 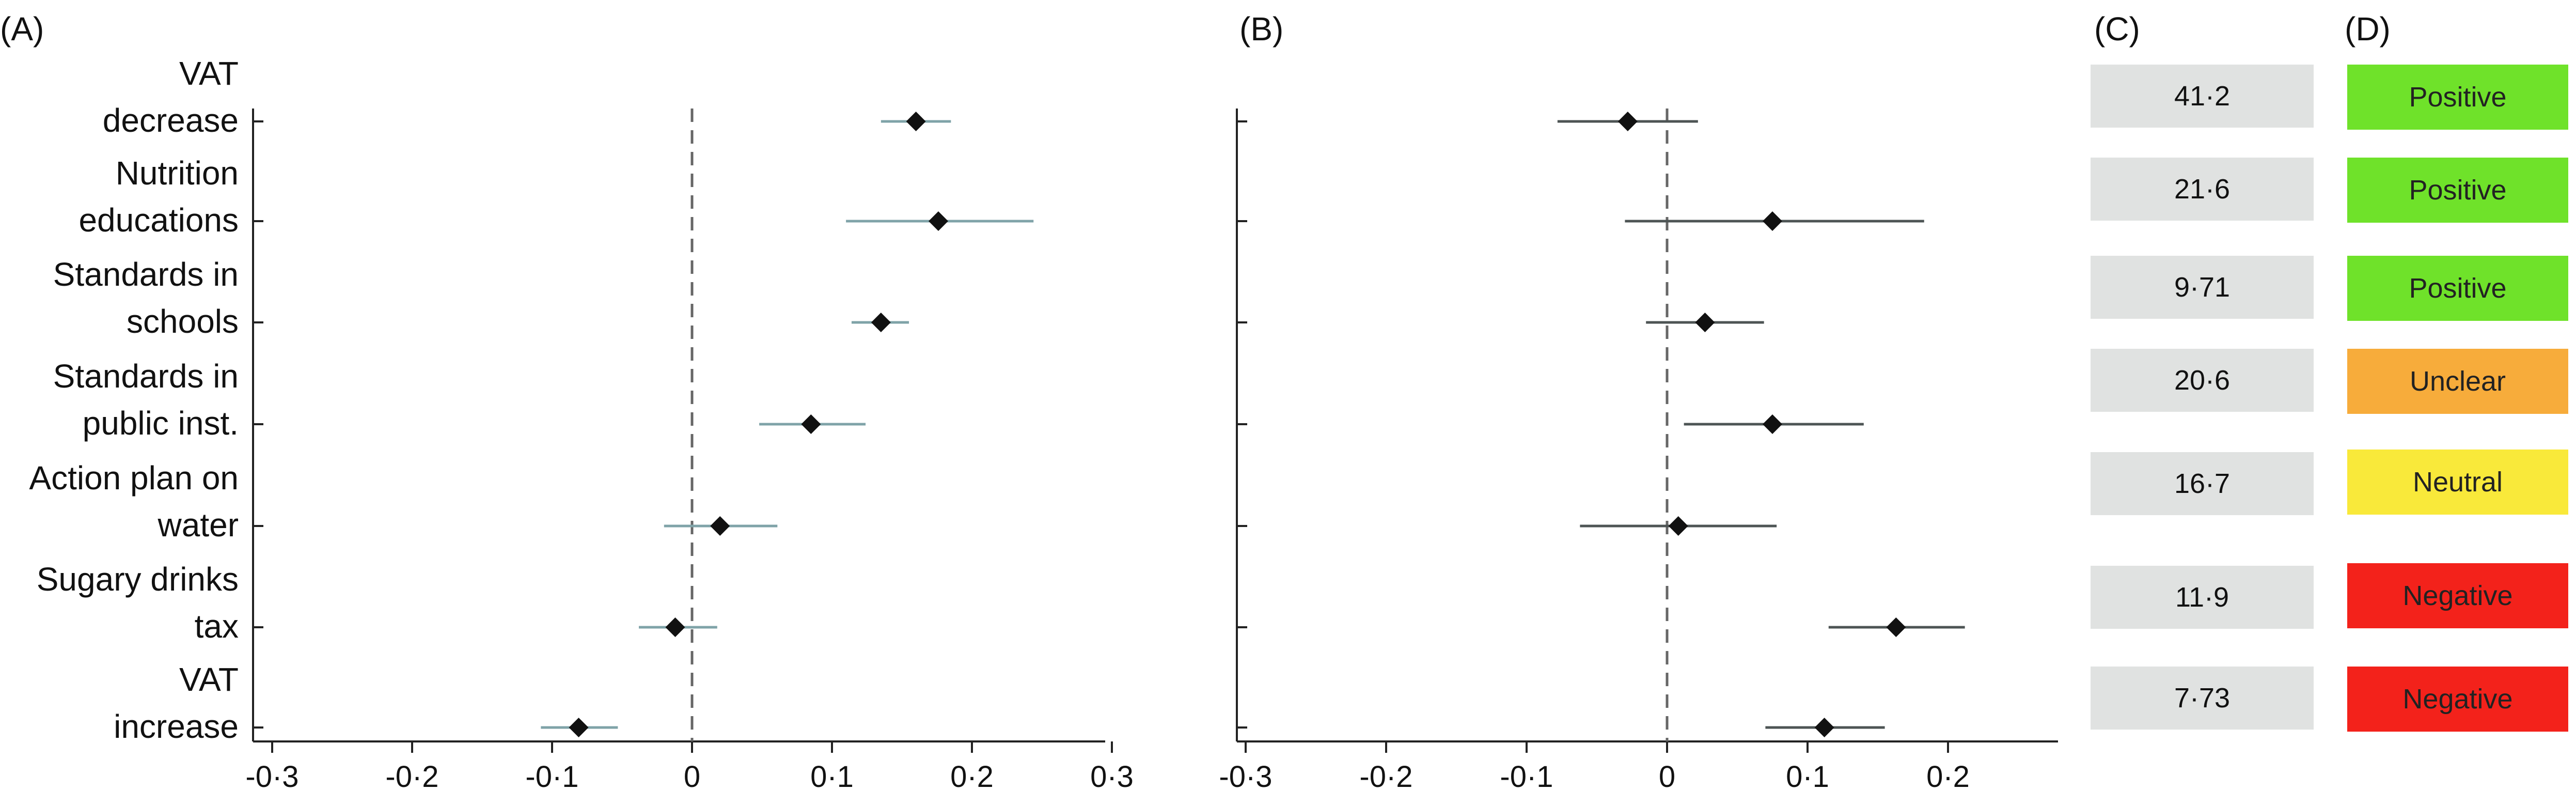 I want to click on panel-a-x-tick-label: -0·2, so click(x=411, y=777).